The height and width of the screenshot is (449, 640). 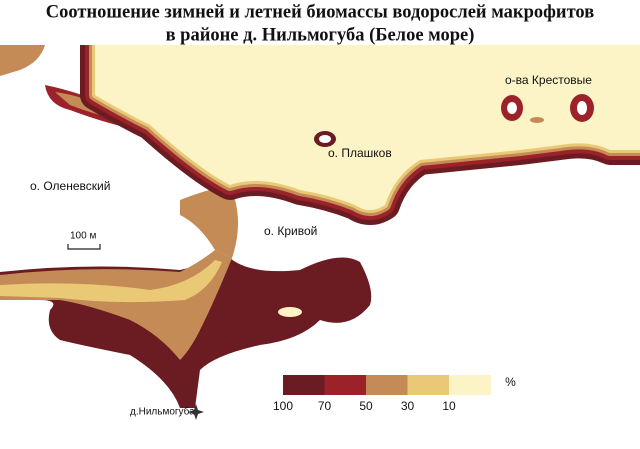 What do you see at coordinates (320, 35) in the screenshot?
I see `title: в районе д. Нильмогуба (Белое море)` at bounding box center [320, 35].